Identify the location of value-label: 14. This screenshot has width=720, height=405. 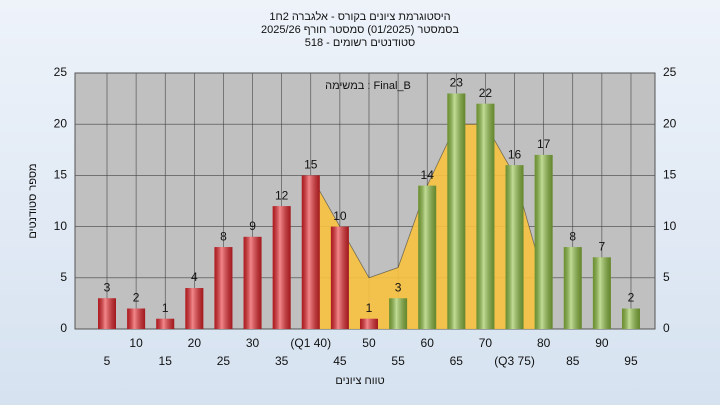
(428, 175).